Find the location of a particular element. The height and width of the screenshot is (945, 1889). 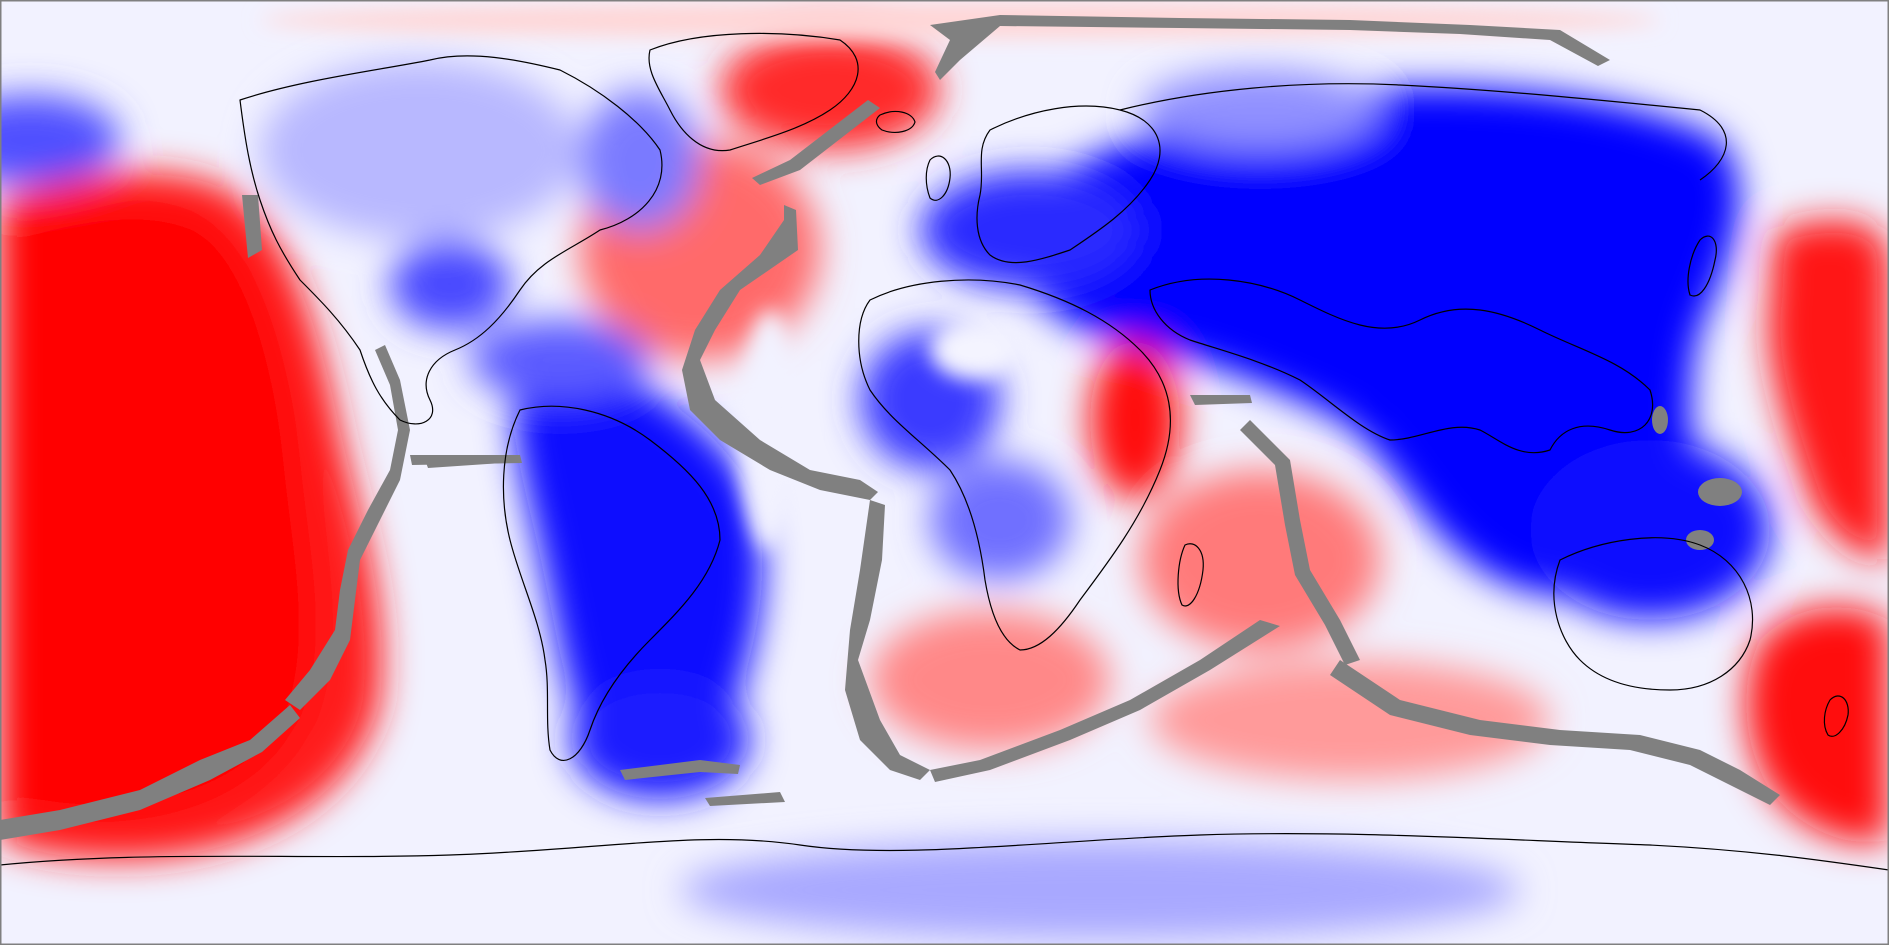

uk-coastline is located at coordinates (938, 178).